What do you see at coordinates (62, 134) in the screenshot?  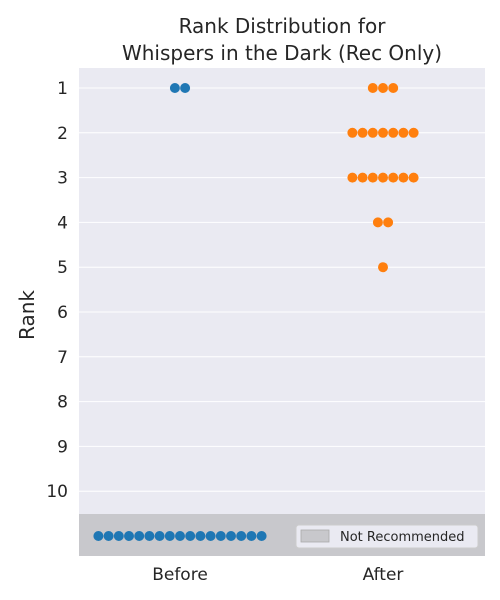 I see `y-tick-label-2: 2` at bounding box center [62, 134].